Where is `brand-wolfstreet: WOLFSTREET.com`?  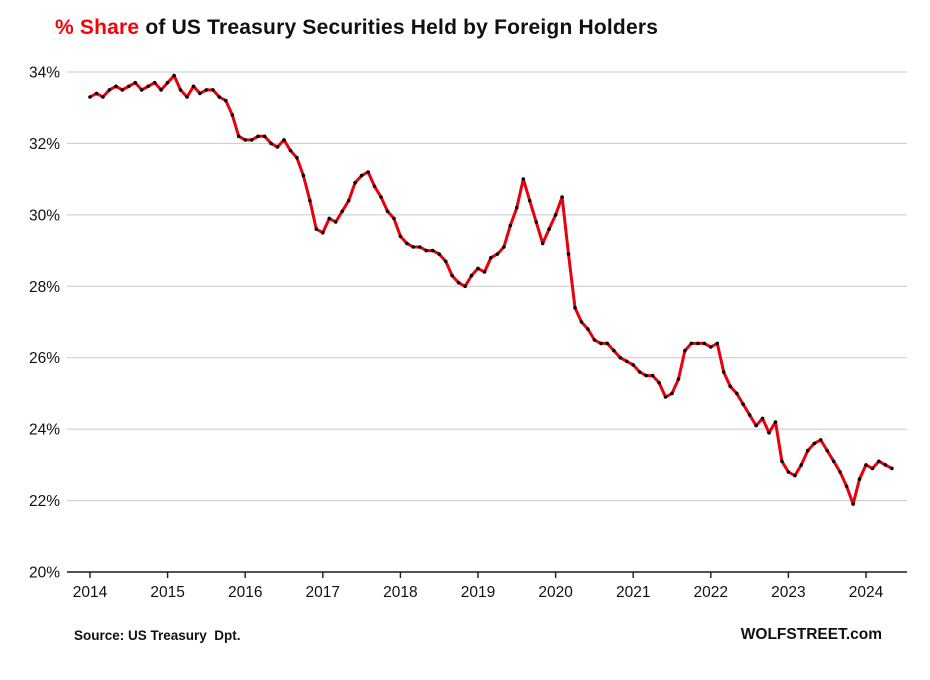 brand-wolfstreet: WOLFSTREET.com is located at coordinates (811, 634).